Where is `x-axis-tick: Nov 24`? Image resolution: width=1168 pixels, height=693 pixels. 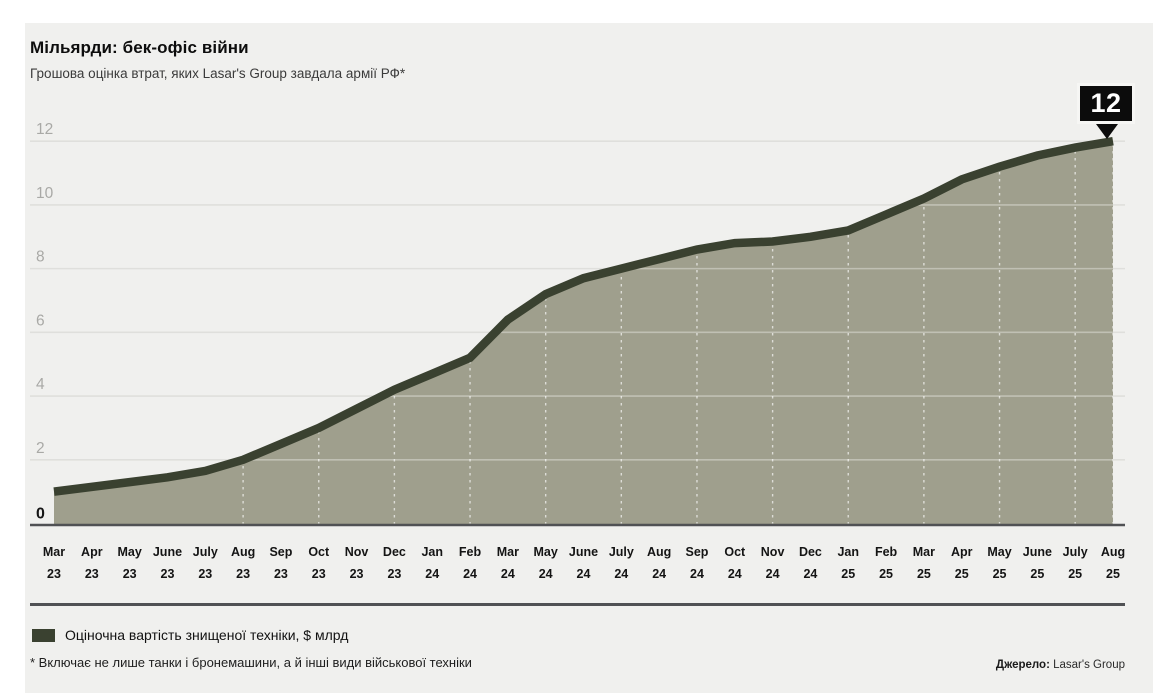 x-axis-tick: Nov 24 is located at coordinates (773, 563).